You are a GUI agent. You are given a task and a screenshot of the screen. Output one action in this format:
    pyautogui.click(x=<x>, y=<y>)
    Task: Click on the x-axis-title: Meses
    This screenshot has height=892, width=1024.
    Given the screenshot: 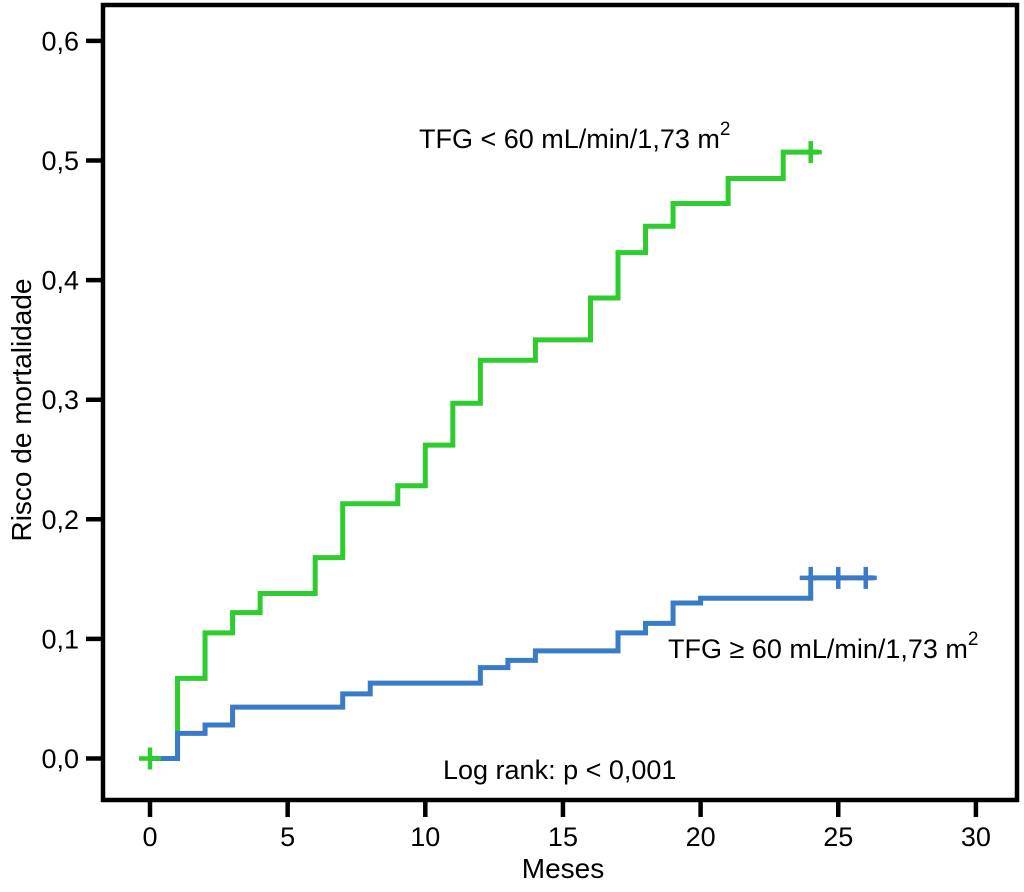 What is the action you would take?
    pyautogui.click(x=563, y=868)
    